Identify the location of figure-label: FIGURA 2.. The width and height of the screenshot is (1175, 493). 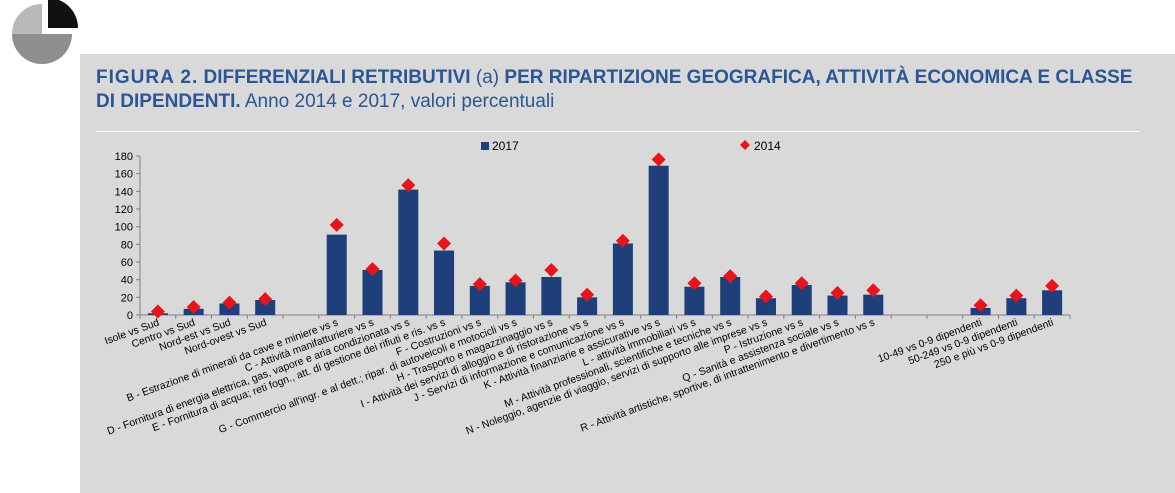
(147, 77).